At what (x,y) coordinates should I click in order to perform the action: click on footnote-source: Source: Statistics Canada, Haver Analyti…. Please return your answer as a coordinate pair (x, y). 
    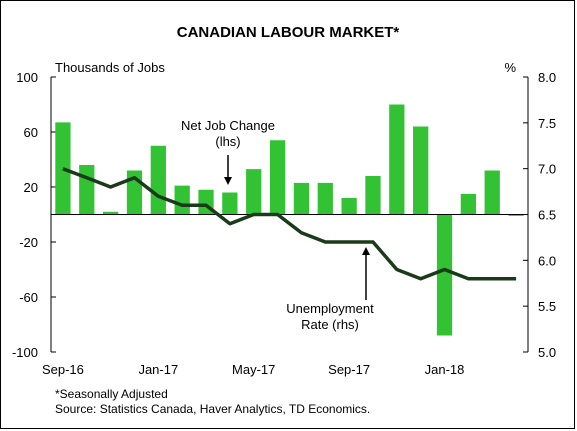
    Looking at the image, I should click on (212, 409).